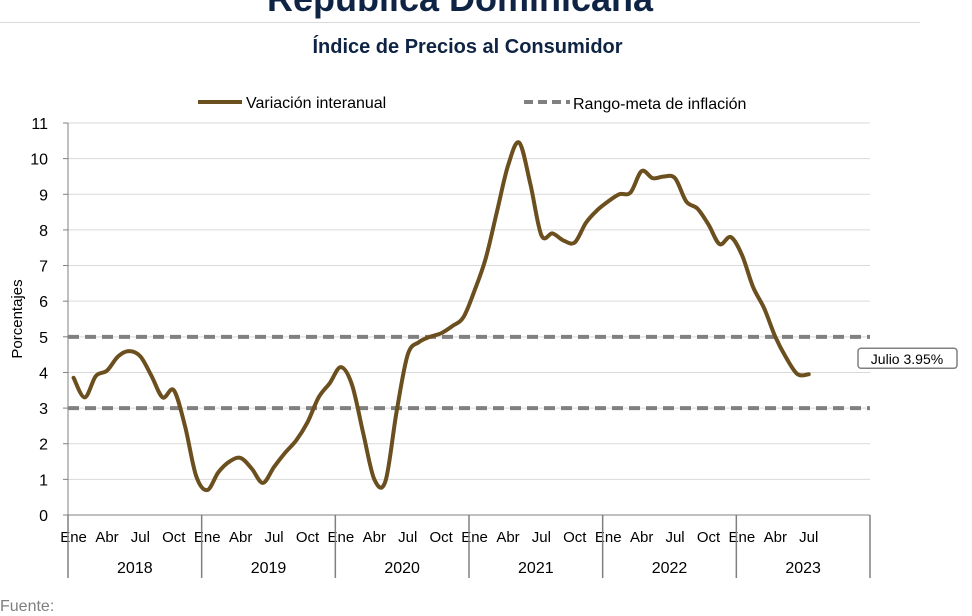 The height and width of the screenshot is (616, 972). Describe the element at coordinates (467, 47) in the screenshot. I see `chart-subtitle: Índice de Precios al Consumidor` at that location.